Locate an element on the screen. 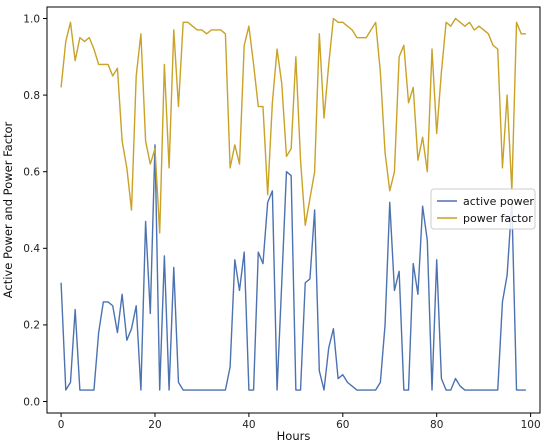 The width and height of the screenshot is (550, 445). y-tick-label: 0.4 is located at coordinates (31, 249).